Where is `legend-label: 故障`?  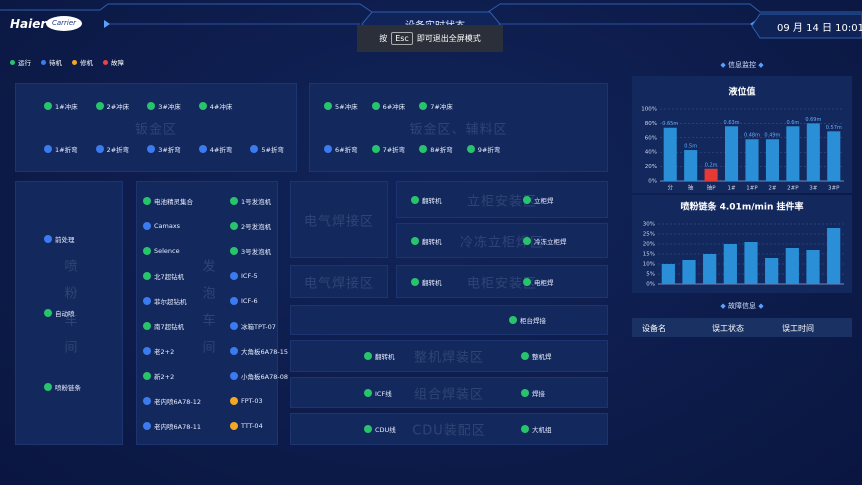
legend-label: 故障 is located at coordinates (117, 63).